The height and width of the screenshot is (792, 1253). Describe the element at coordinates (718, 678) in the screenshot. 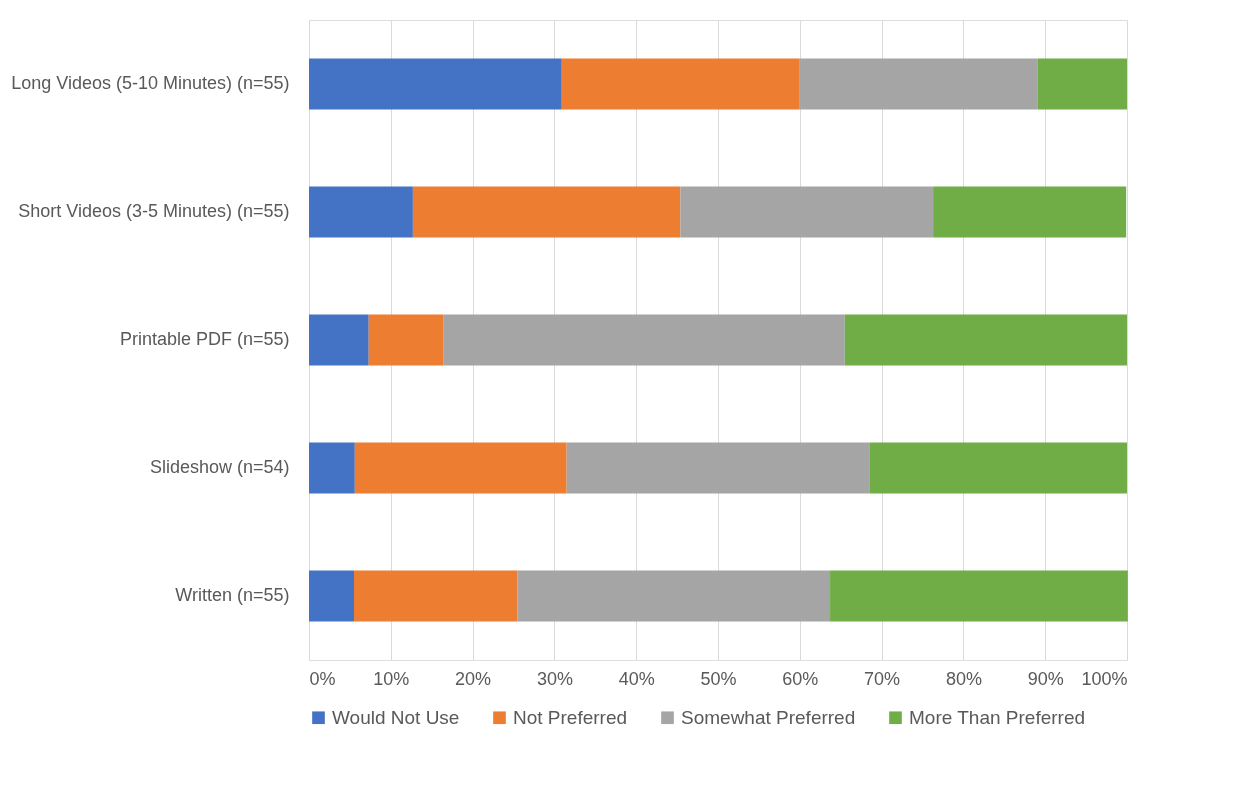

I see `x-tick-label: 50%` at that location.